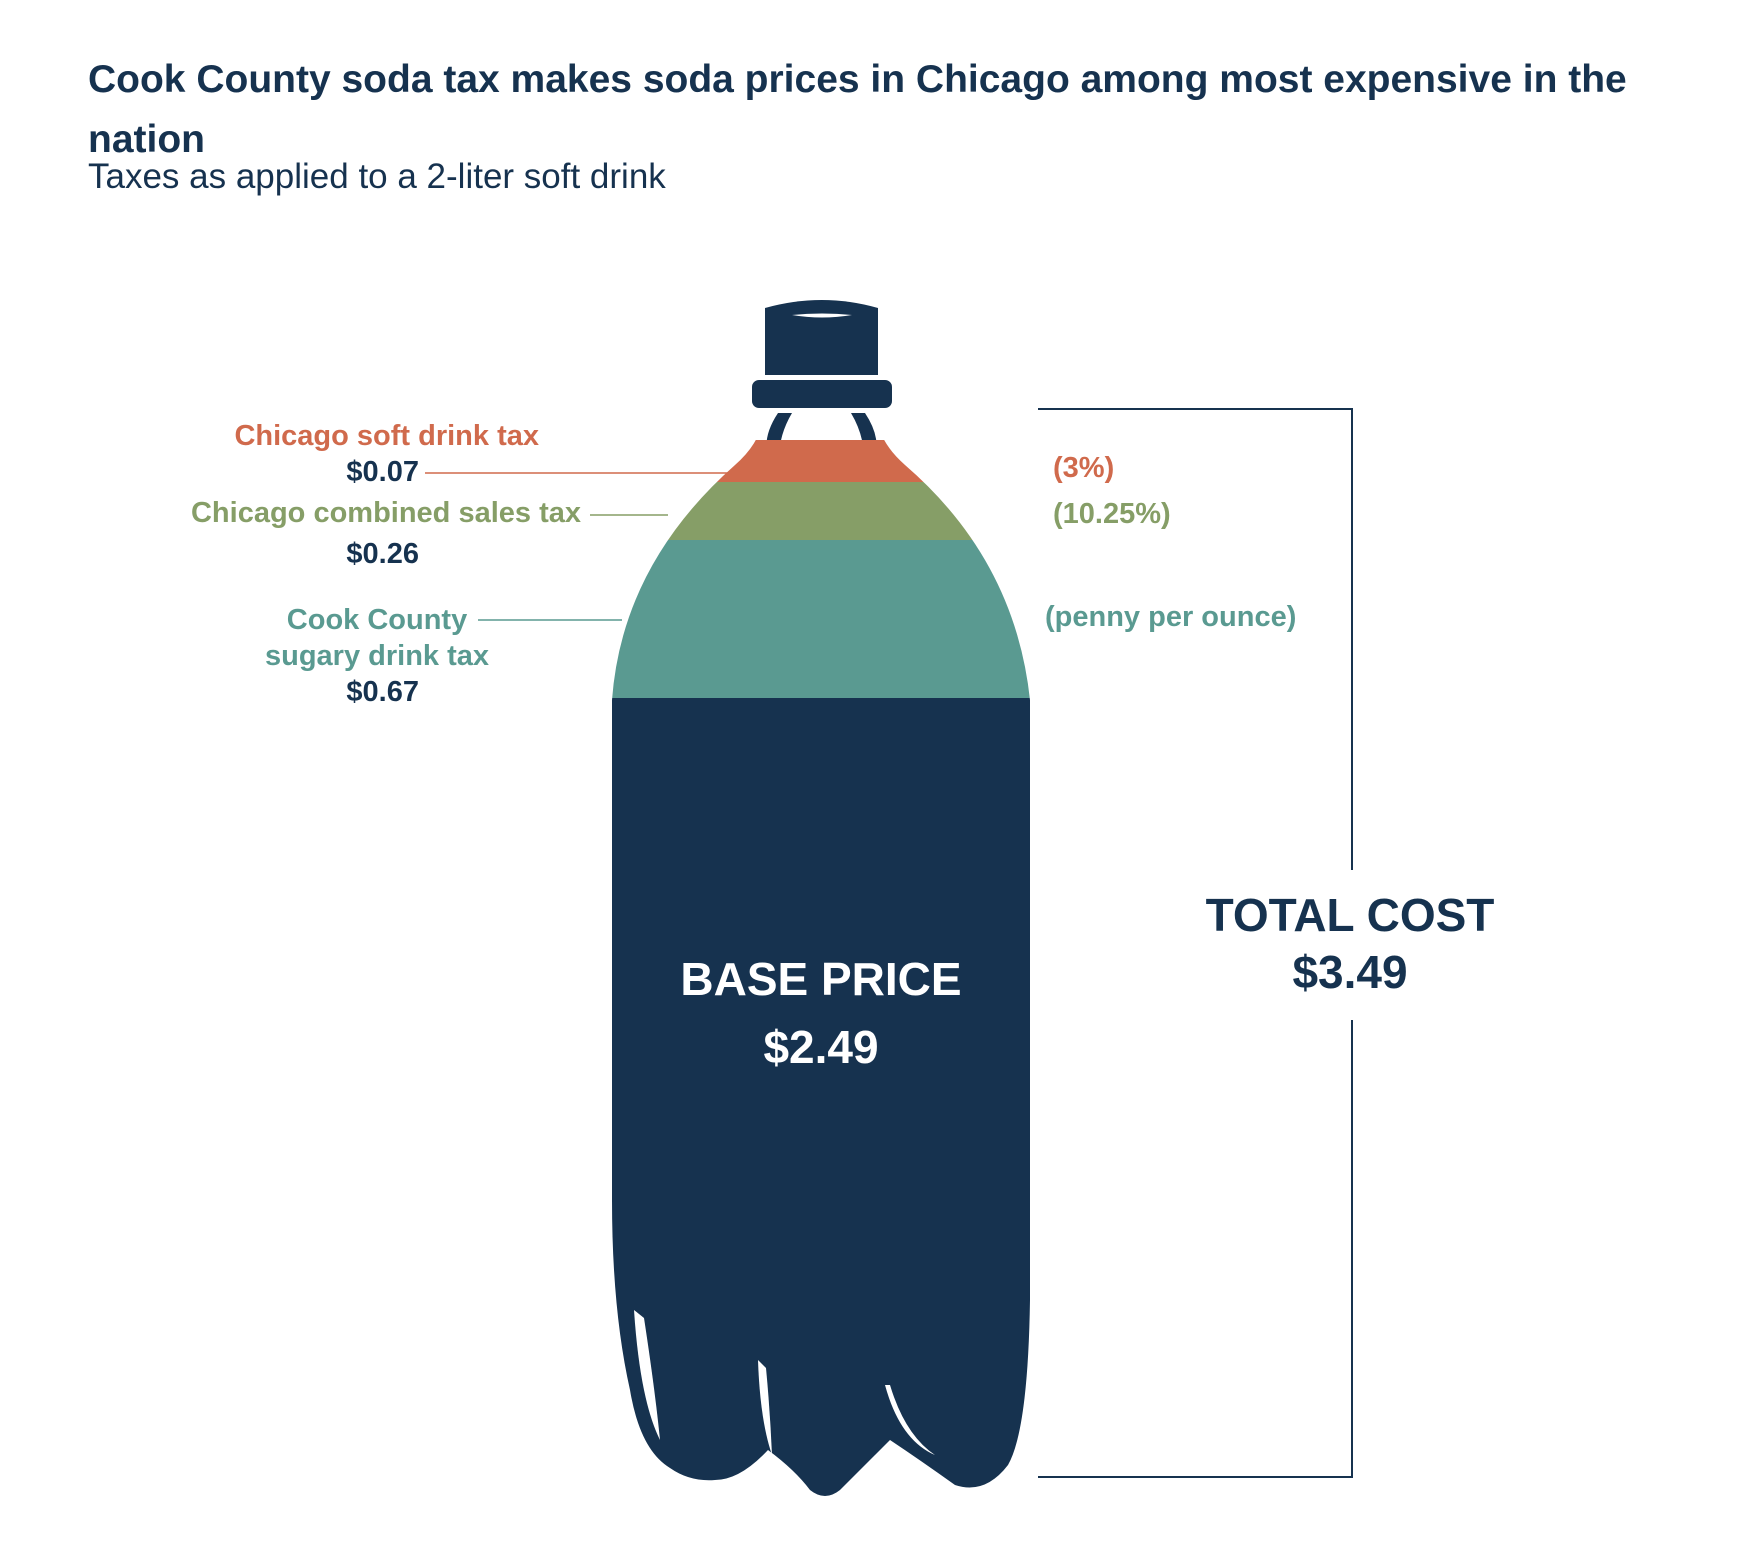  Describe the element at coordinates (821, 1097) in the screenshot. I see `band-base-price` at that location.